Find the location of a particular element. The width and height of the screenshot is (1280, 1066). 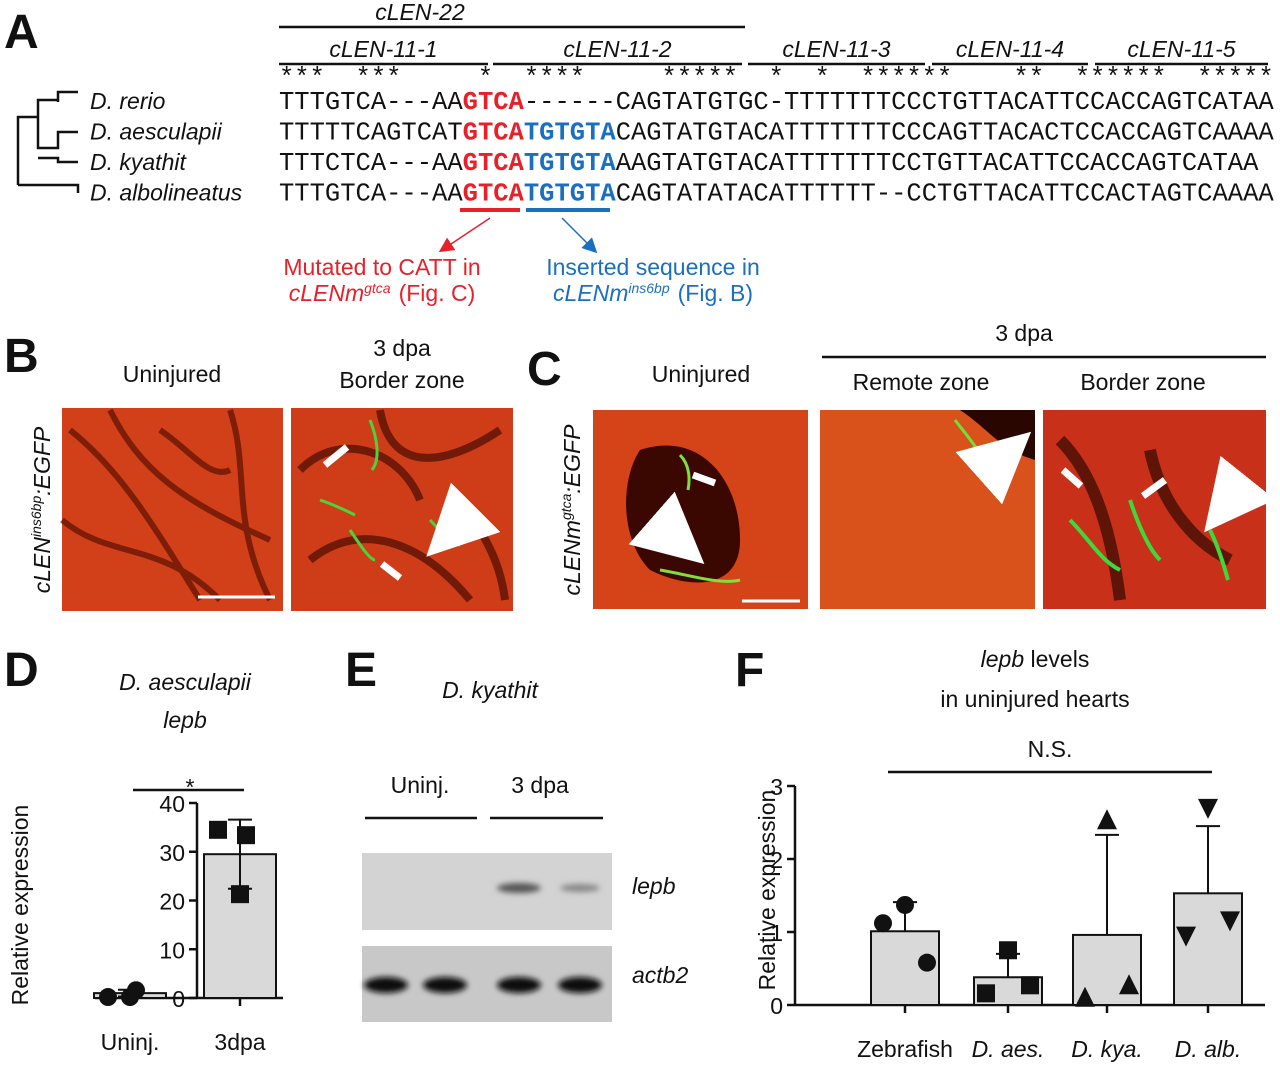

note: Mutated to CATT in is located at coordinates (381, 267).